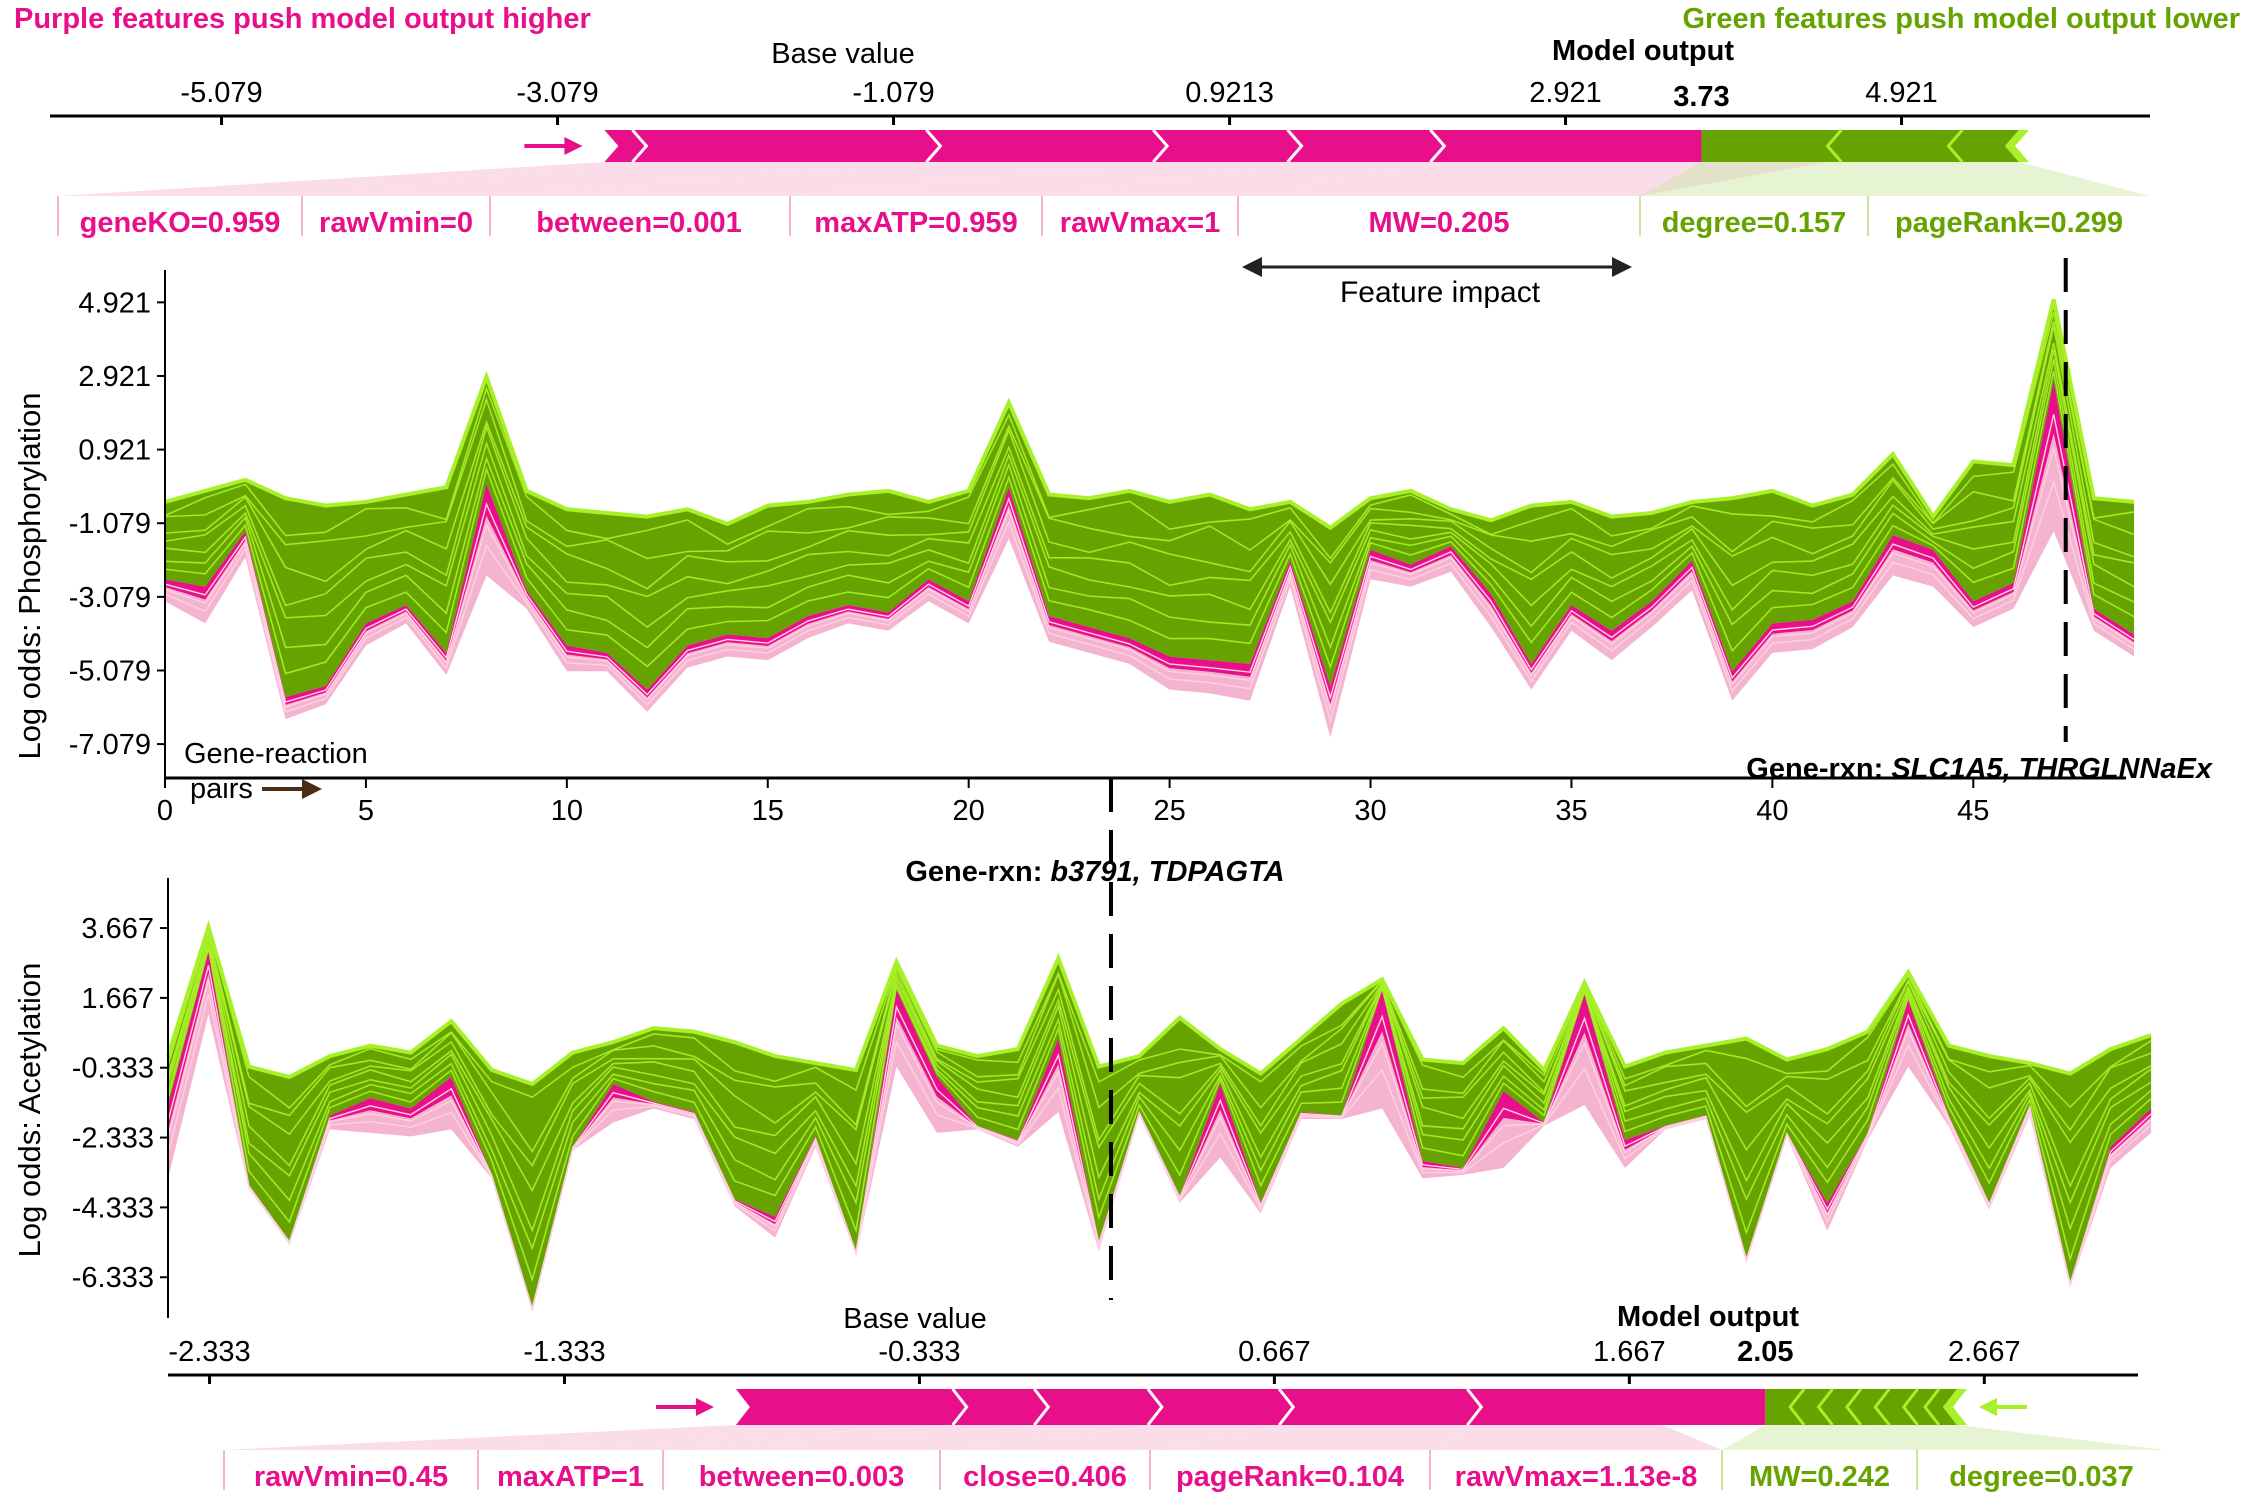 Image resolution: width=2253 pixels, height=1502 pixels. Describe the element at coordinates (1901, 93) in the screenshot. I see `force-tick-label: 4.921` at that location.